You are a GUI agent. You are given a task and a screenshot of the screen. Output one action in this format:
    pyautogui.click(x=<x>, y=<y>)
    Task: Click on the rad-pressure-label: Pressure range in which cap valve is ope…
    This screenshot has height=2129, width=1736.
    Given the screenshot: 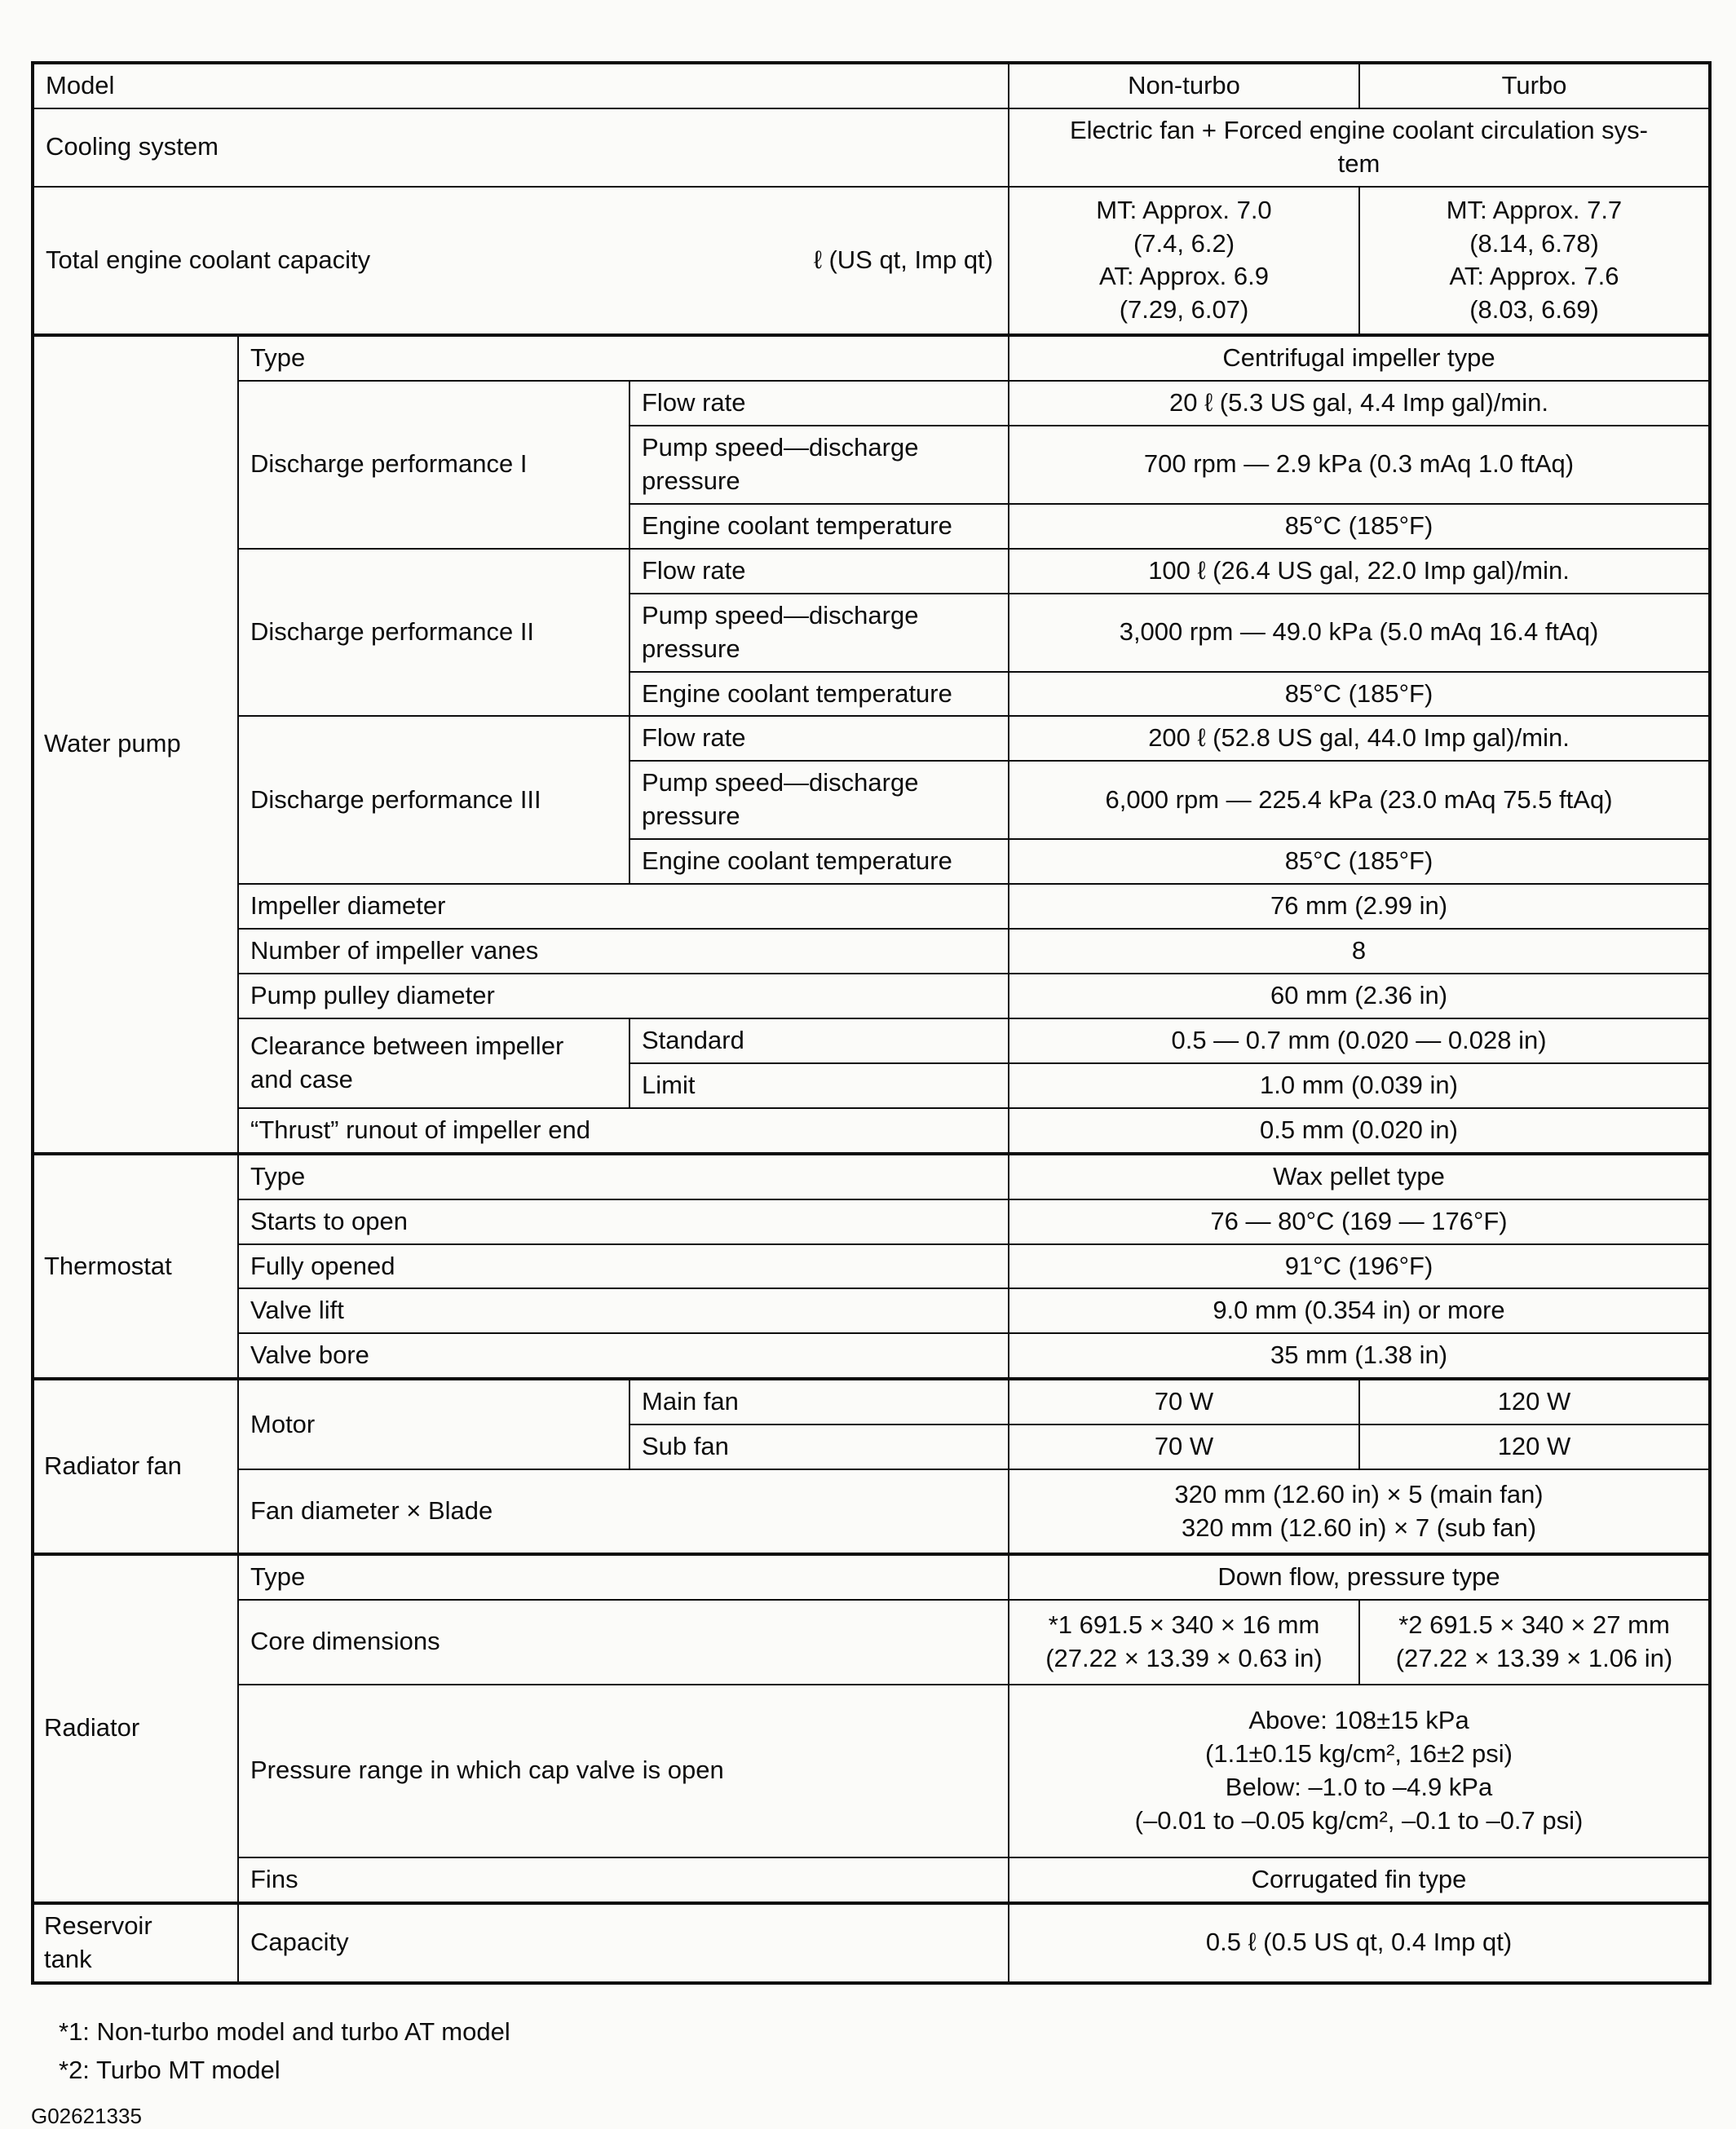 What is the action you would take?
    pyautogui.click(x=623, y=1770)
    